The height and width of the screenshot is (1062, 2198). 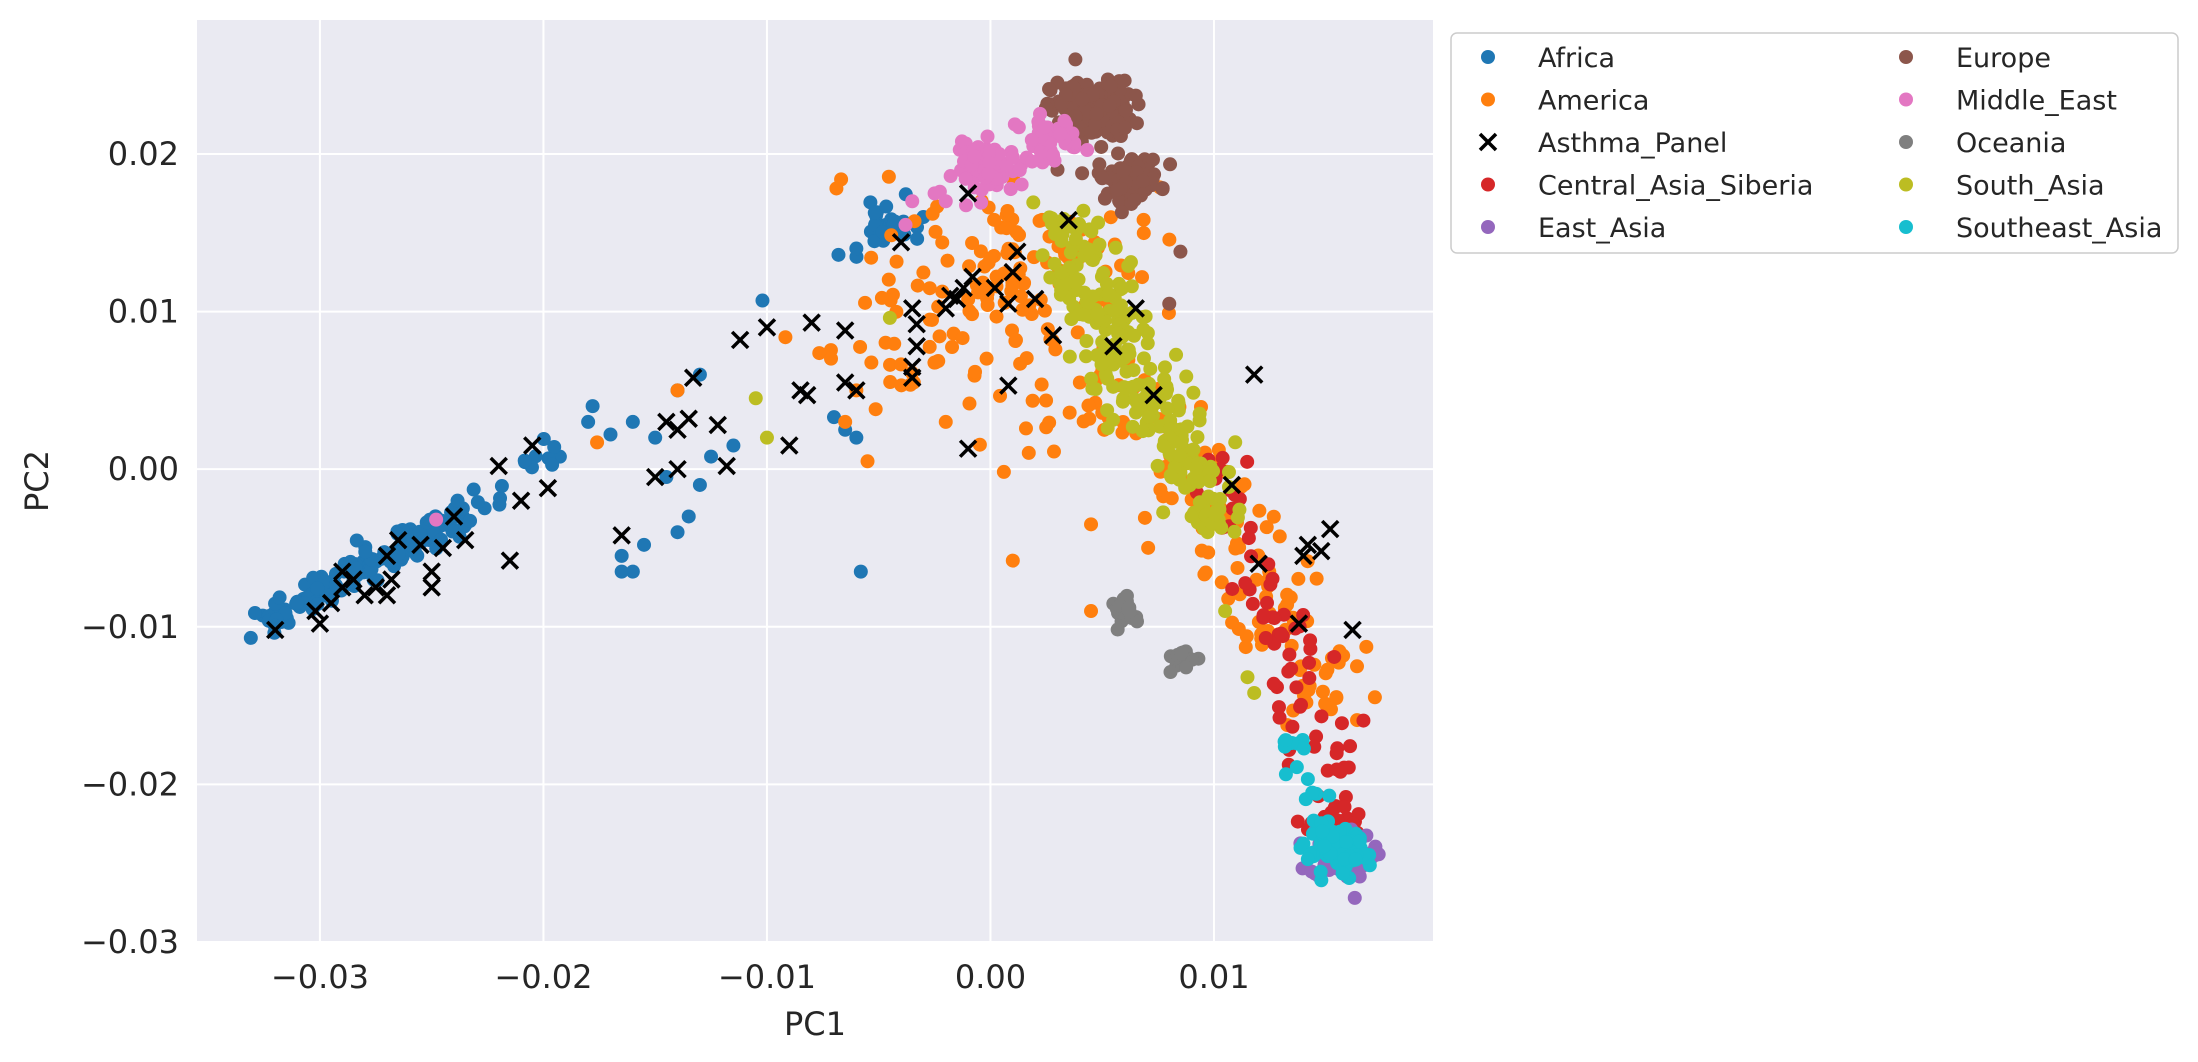 I want to click on y-tick-label: 0.01, so click(x=143, y=312).